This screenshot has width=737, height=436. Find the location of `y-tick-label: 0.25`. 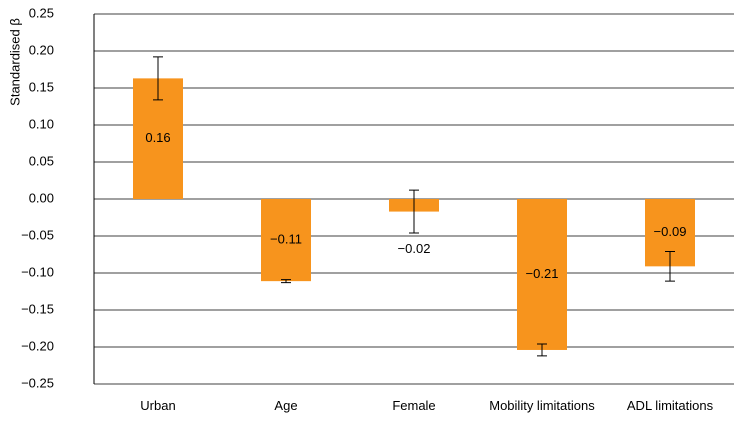

y-tick-label: 0.25 is located at coordinates (41, 12).